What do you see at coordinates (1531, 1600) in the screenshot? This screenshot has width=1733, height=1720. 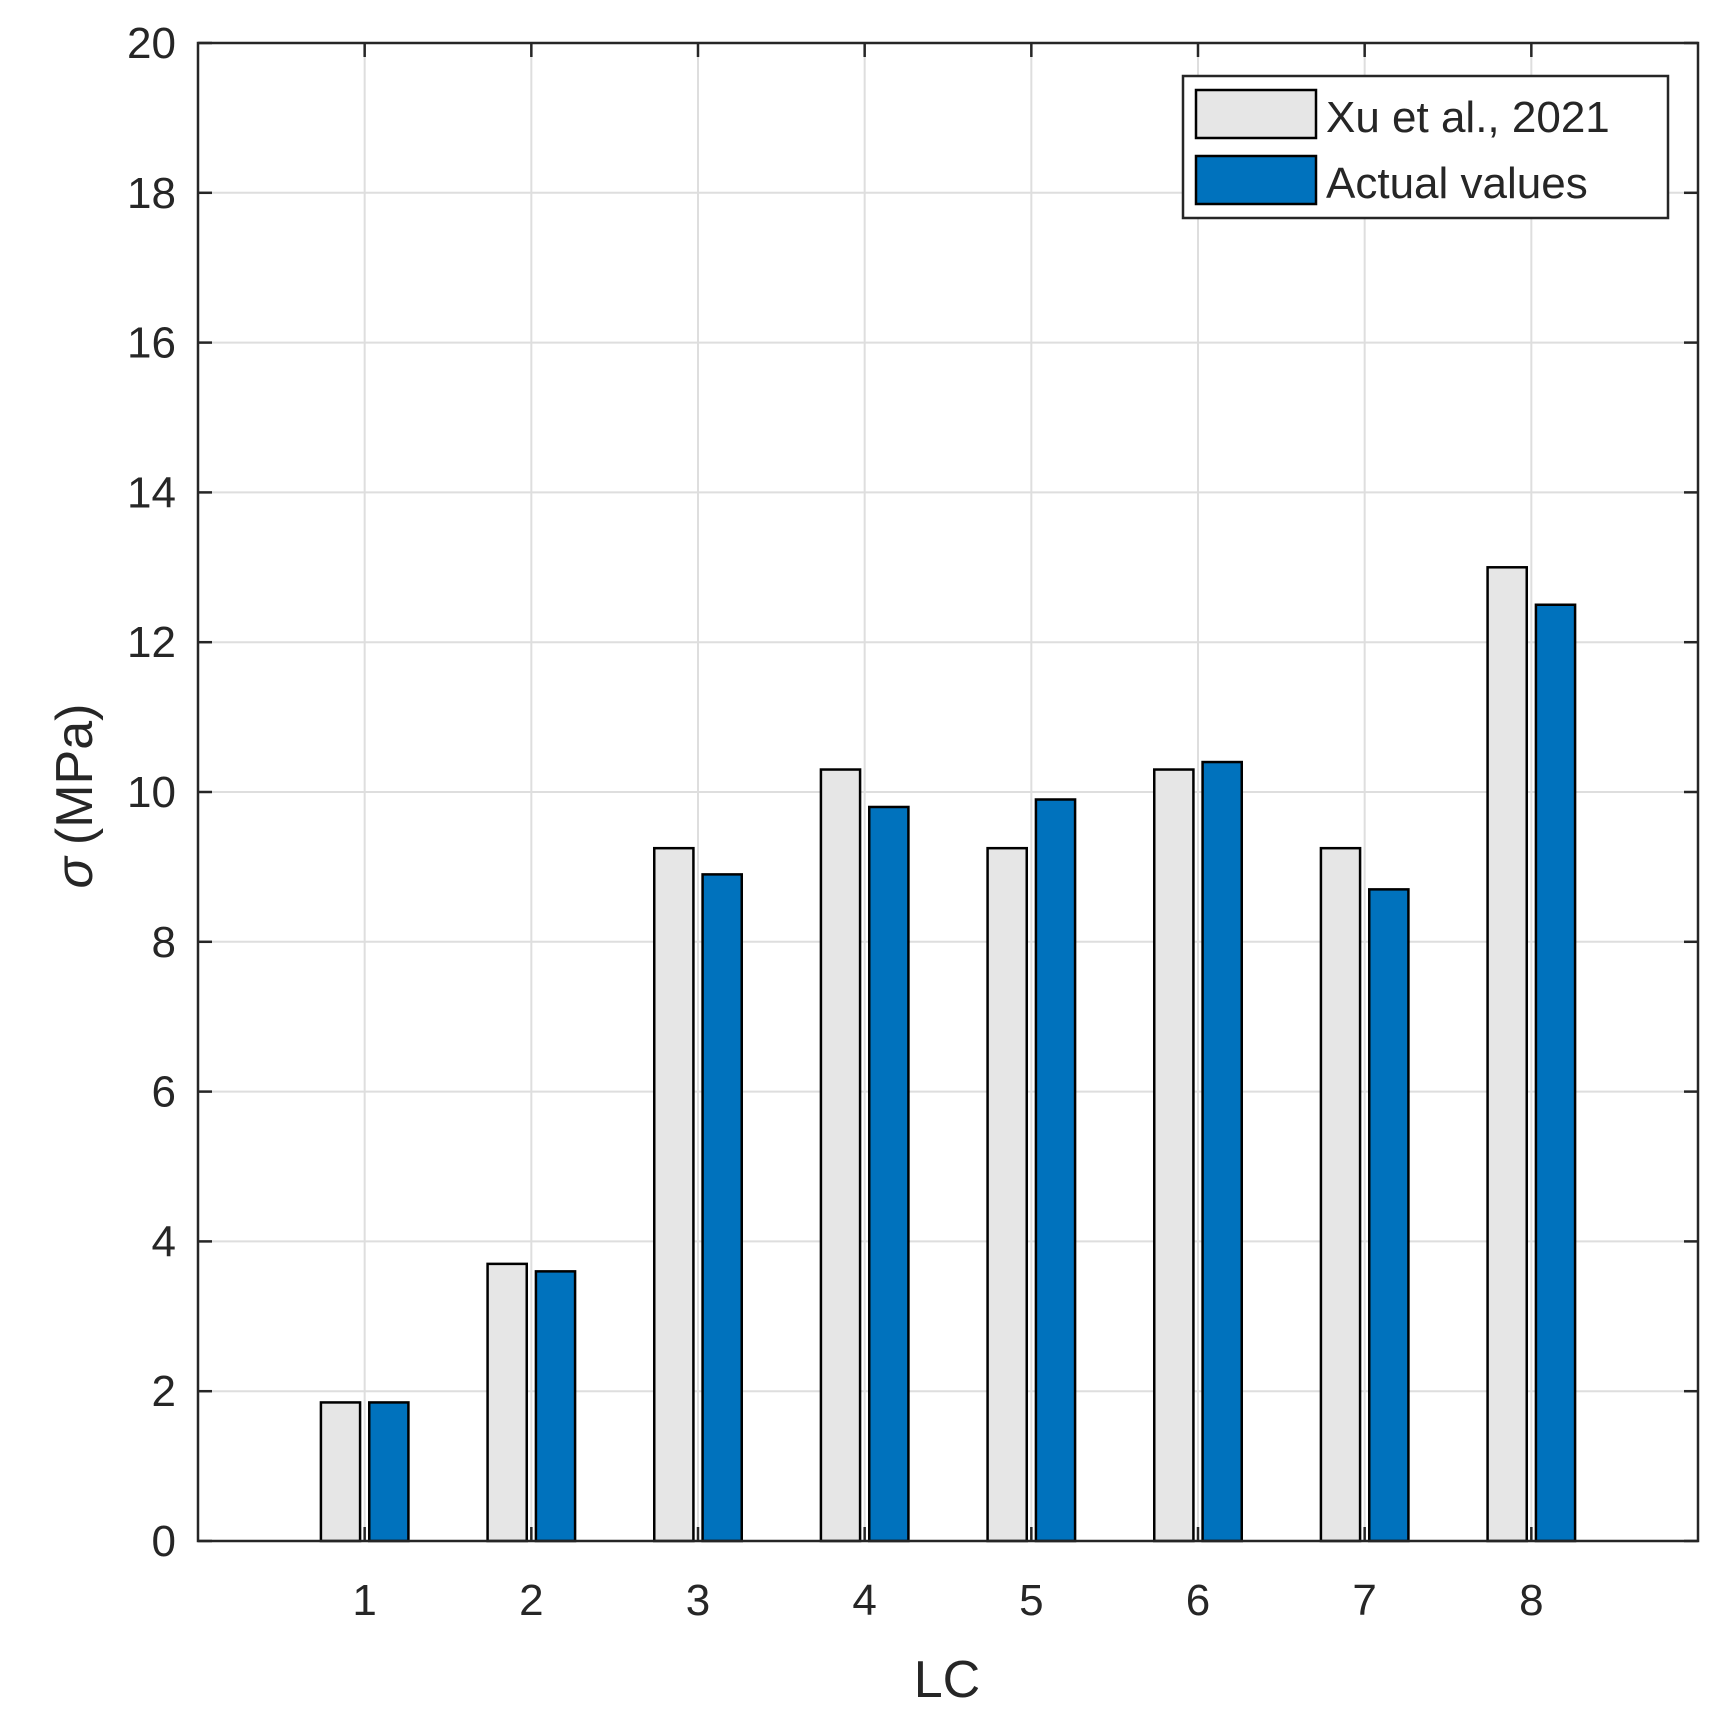 I see `x-tick-label: 8` at bounding box center [1531, 1600].